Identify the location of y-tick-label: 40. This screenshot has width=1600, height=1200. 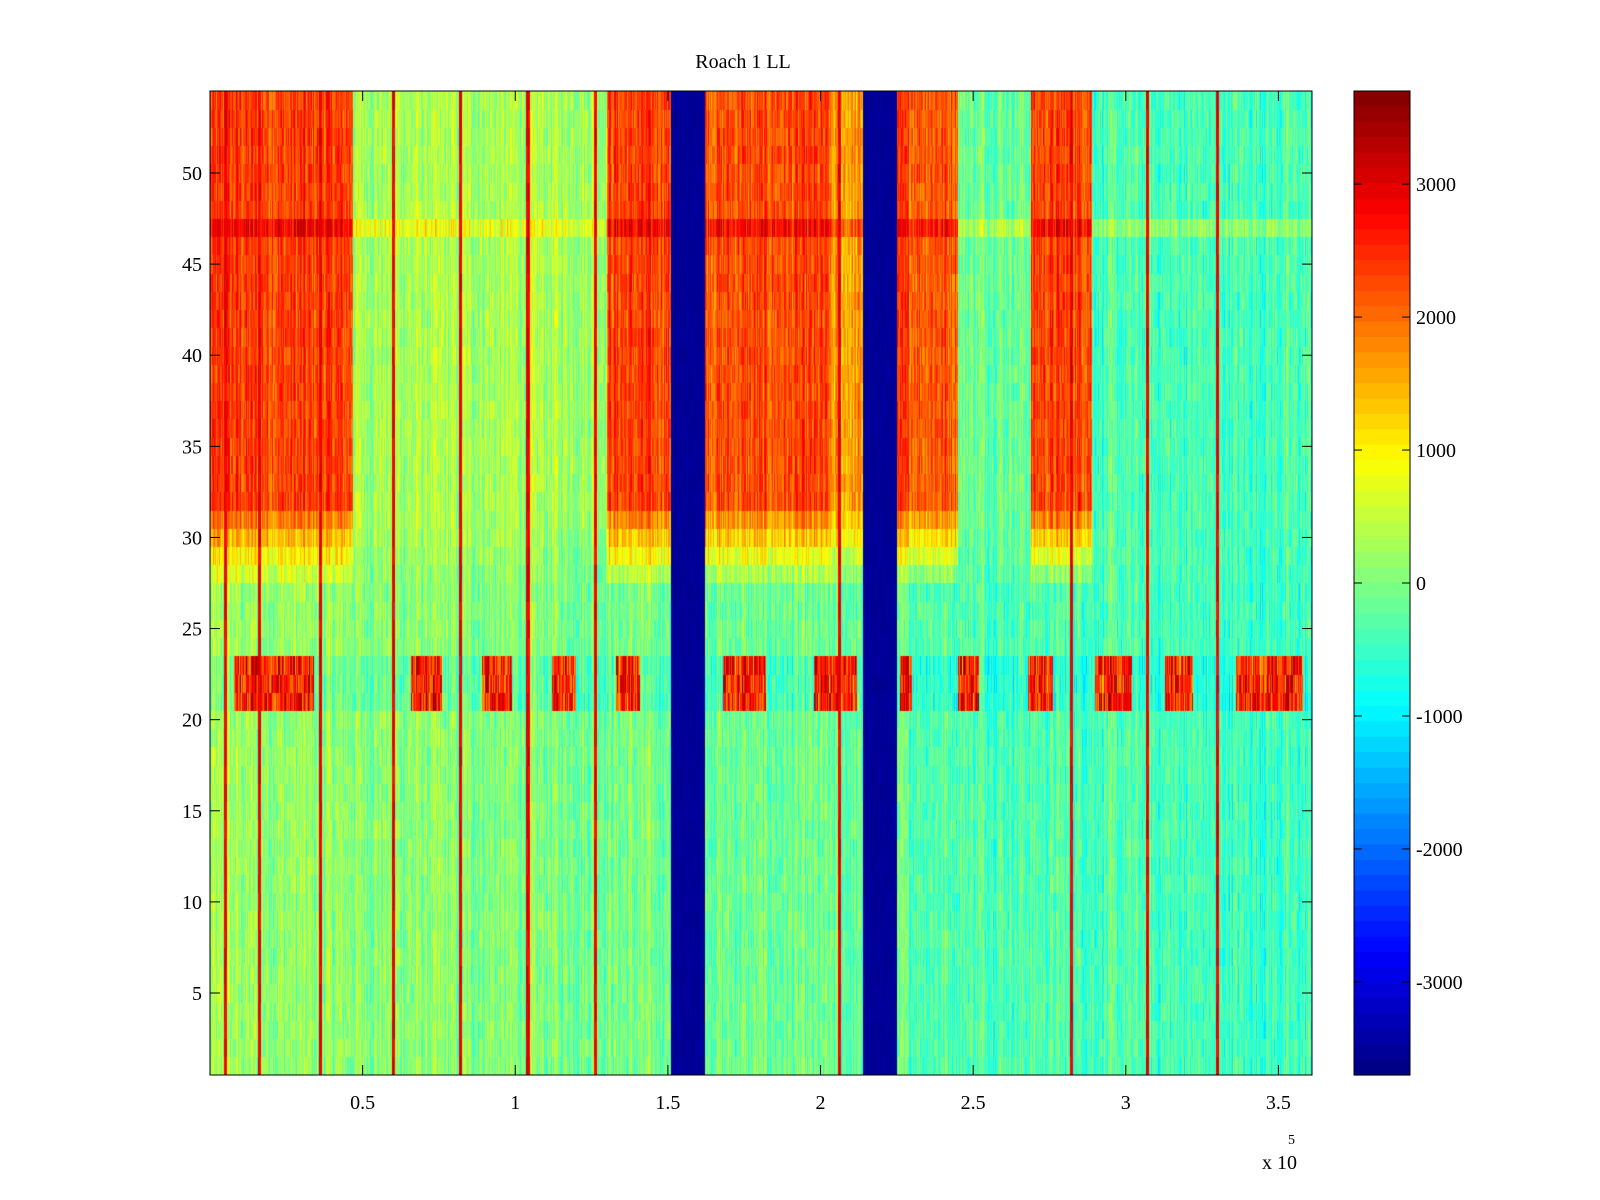
(192, 356).